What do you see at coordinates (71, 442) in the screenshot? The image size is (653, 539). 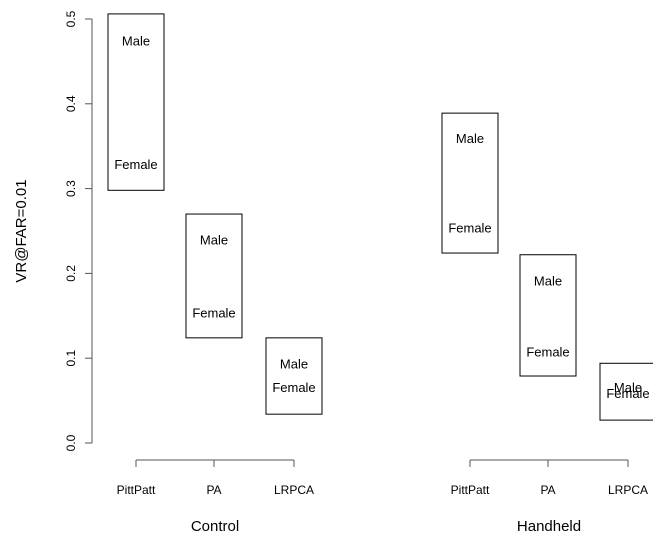 I see `y-tick-label: 0.0` at bounding box center [71, 442].